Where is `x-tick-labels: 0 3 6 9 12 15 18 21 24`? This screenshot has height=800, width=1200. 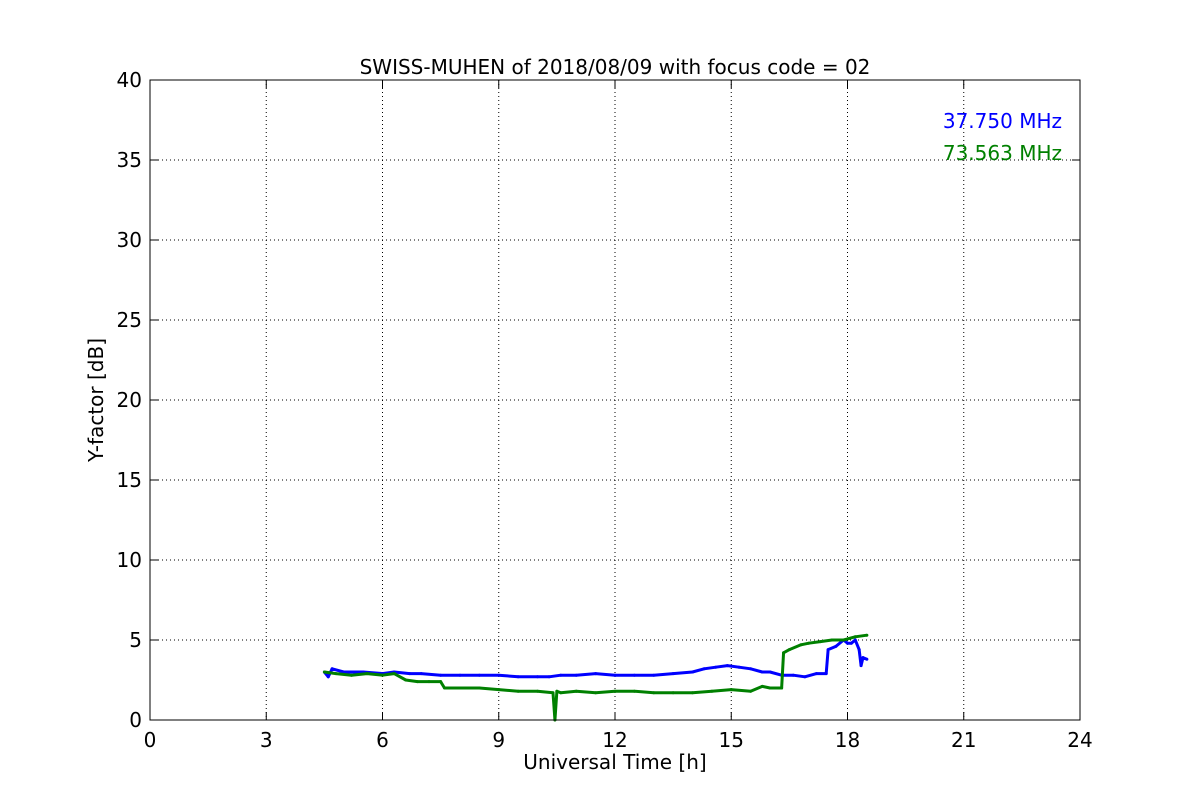
x-tick-labels: 0 3 6 9 12 15 18 21 24 is located at coordinates (618, 740).